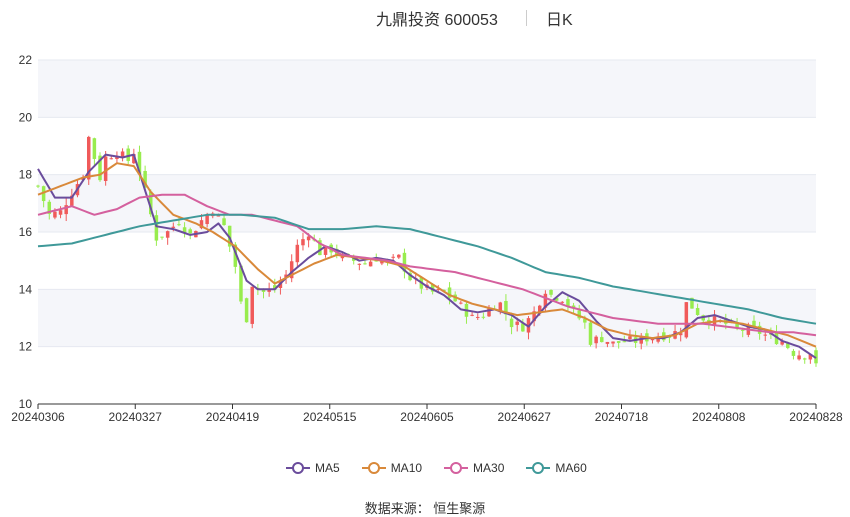  What do you see at coordinates (26, 117) in the screenshot?
I see `y-tick-label: 20` at bounding box center [26, 117].